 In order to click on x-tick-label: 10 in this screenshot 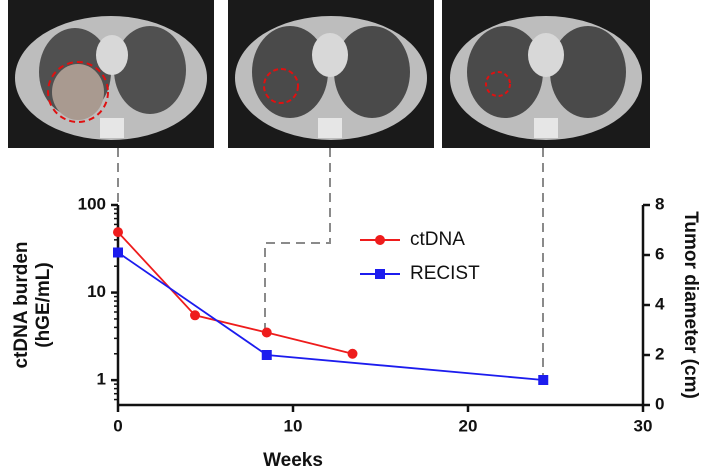, I will do `click(293, 425)`.